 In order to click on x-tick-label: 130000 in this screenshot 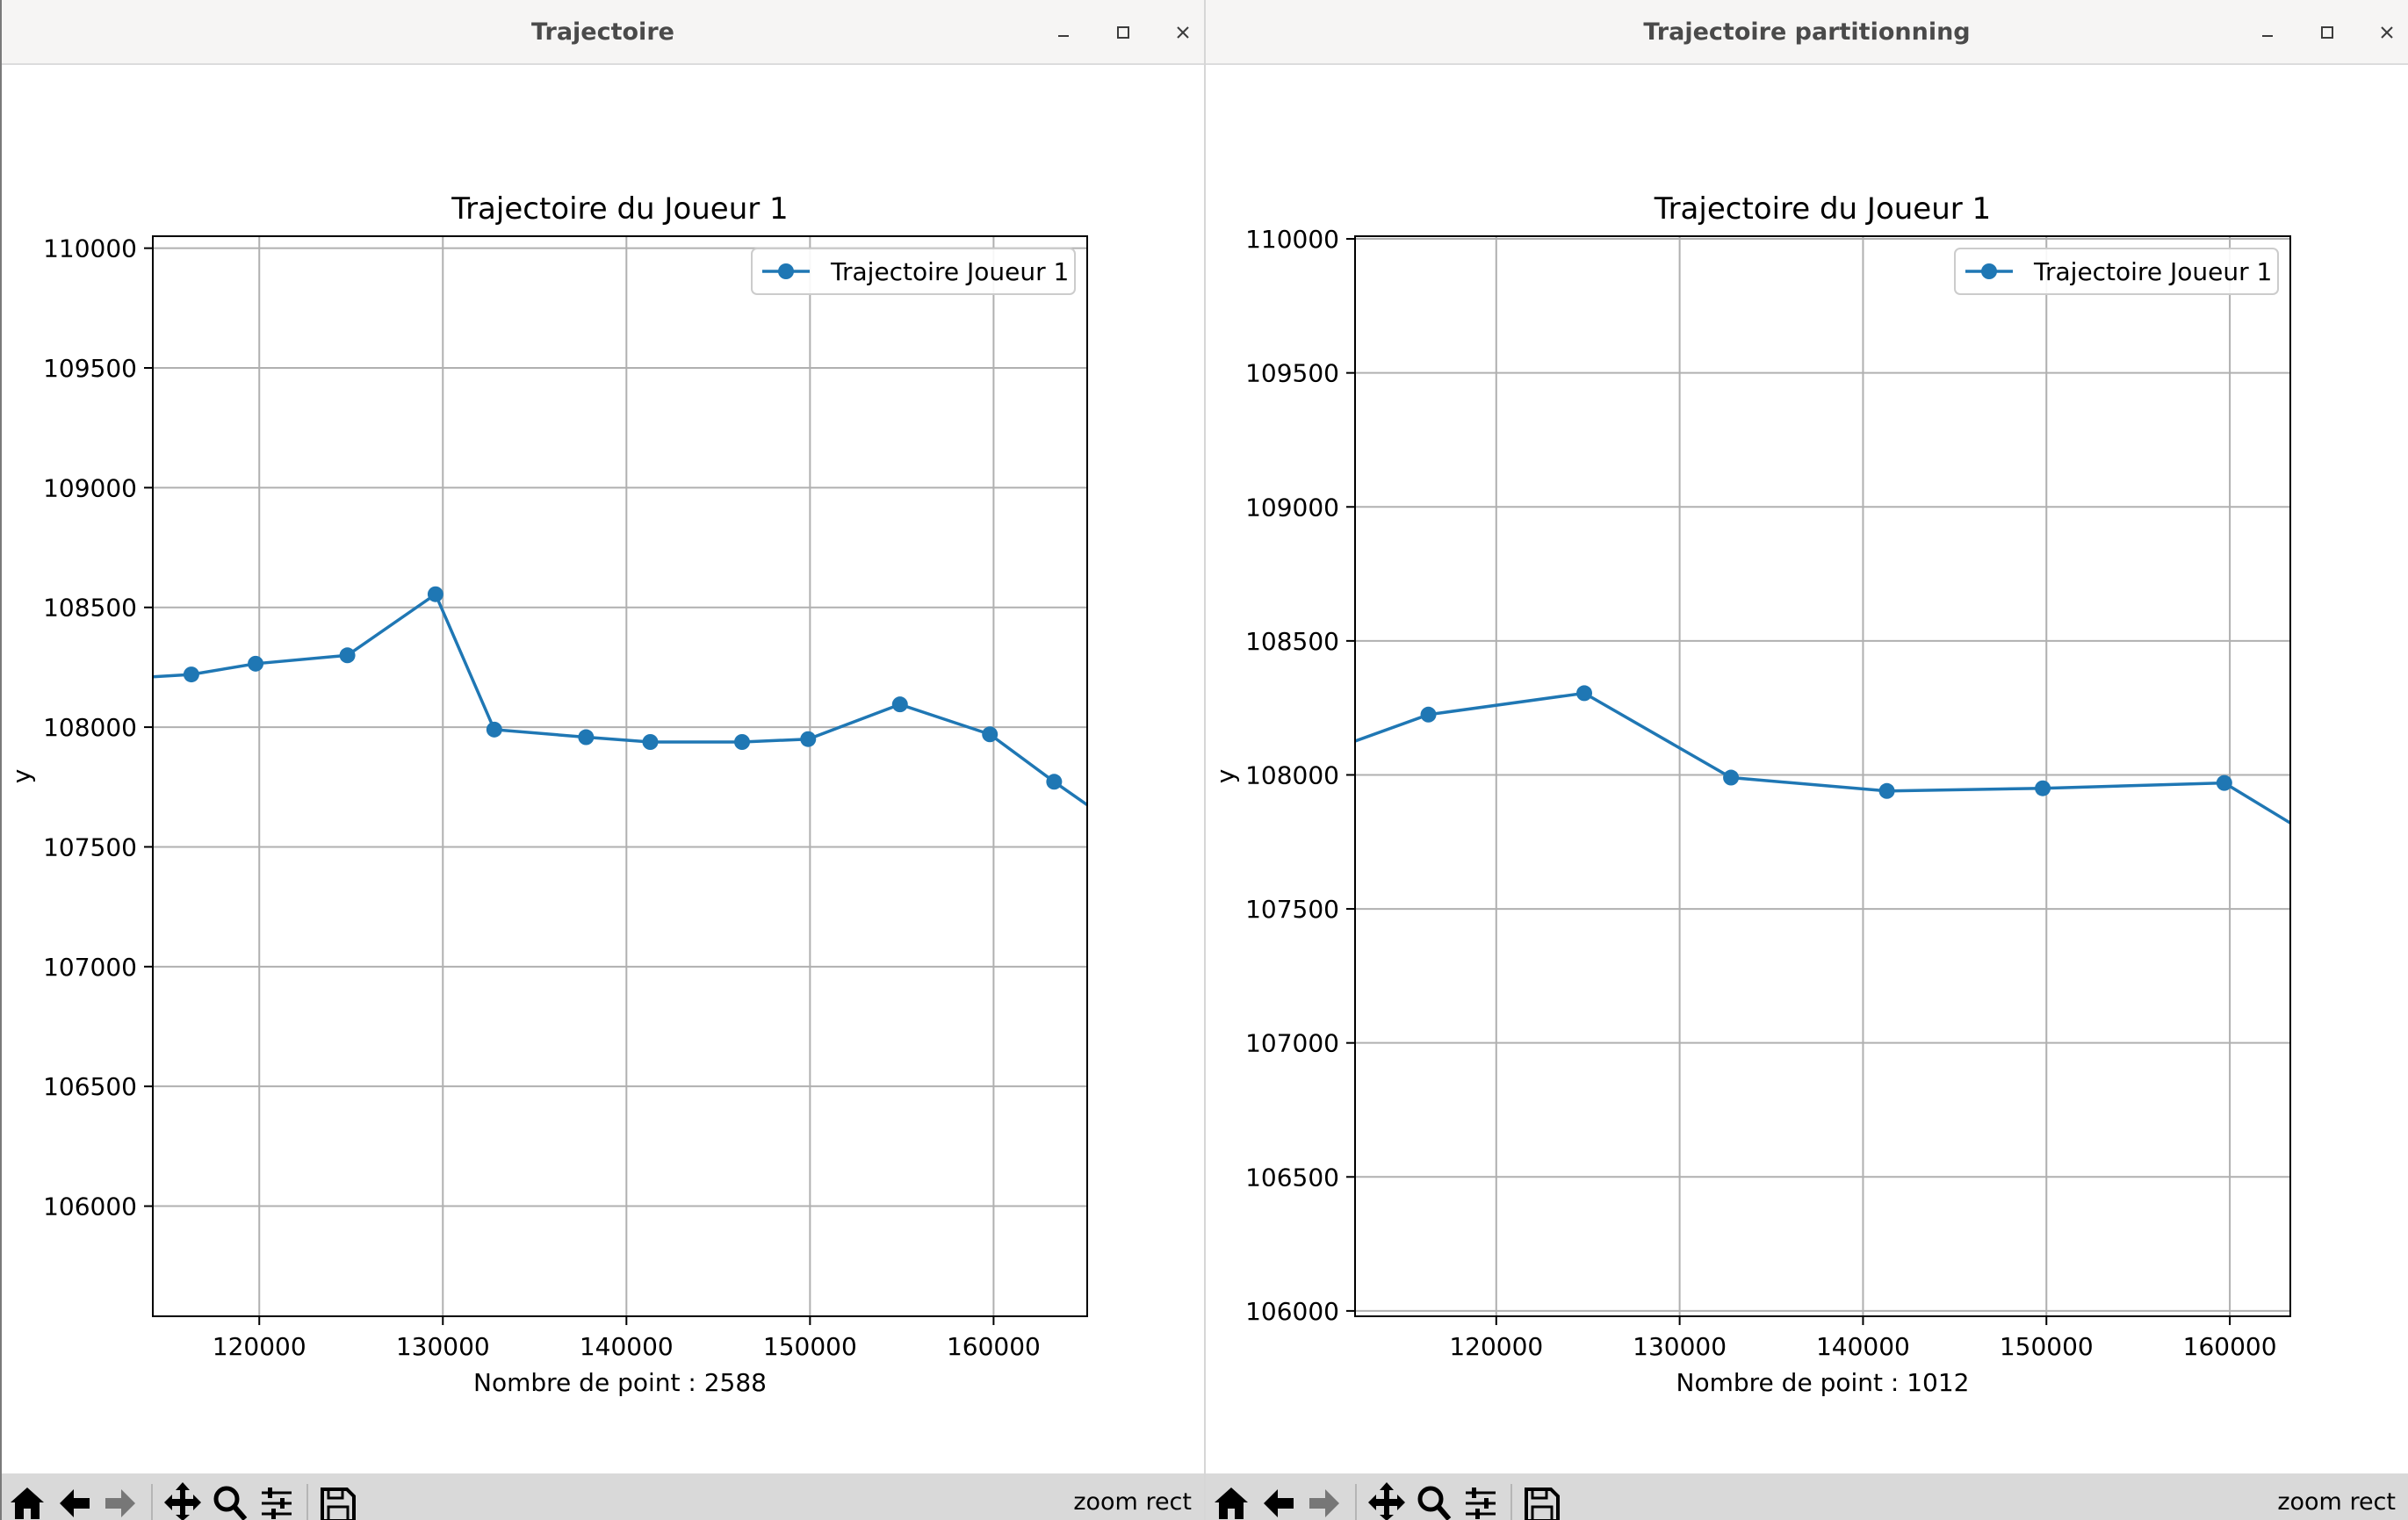, I will do `click(1680, 1346)`.